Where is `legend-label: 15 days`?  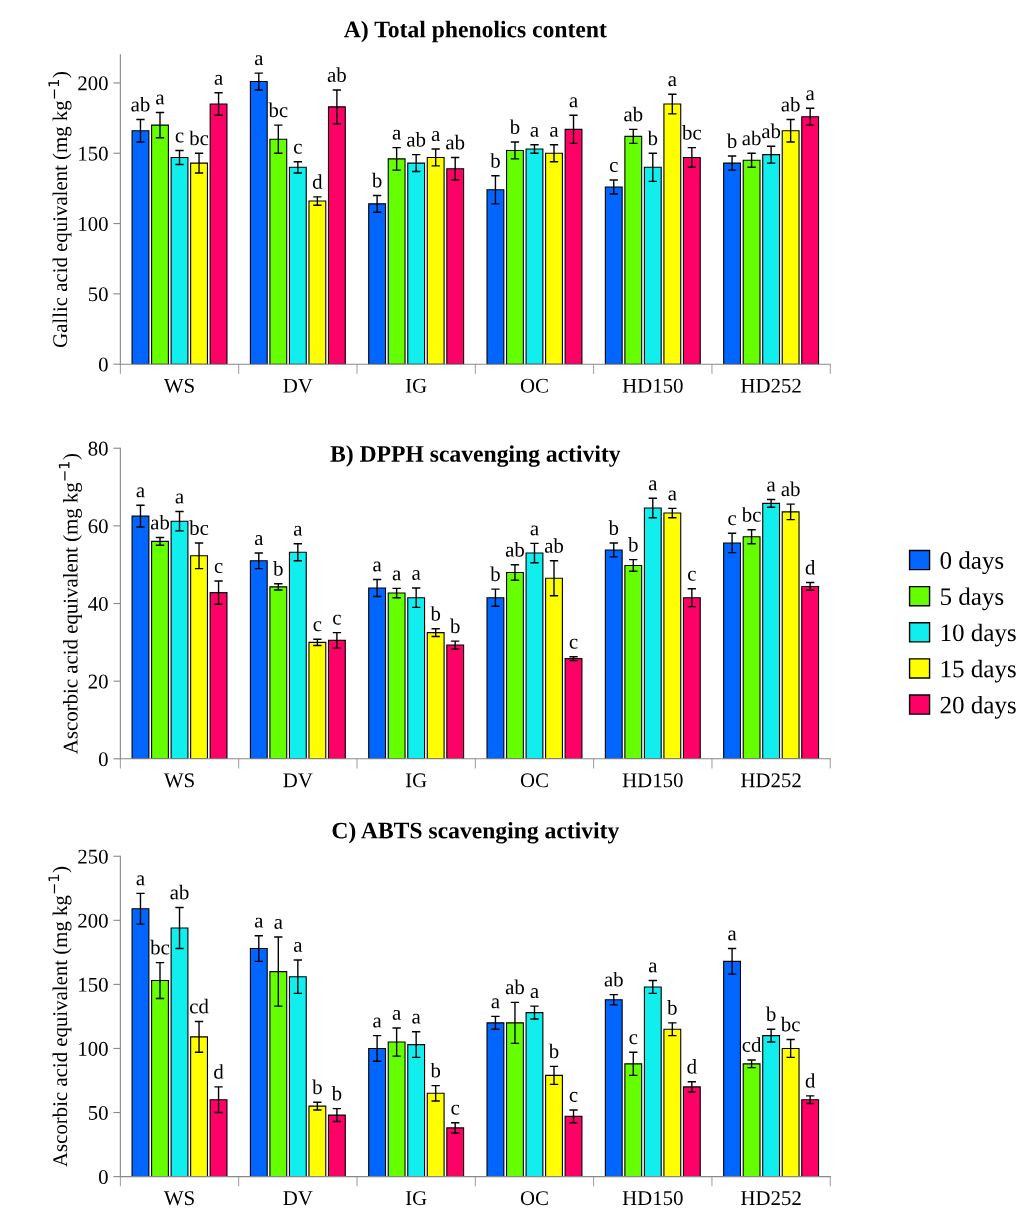
legend-label: 15 days is located at coordinates (978, 671).